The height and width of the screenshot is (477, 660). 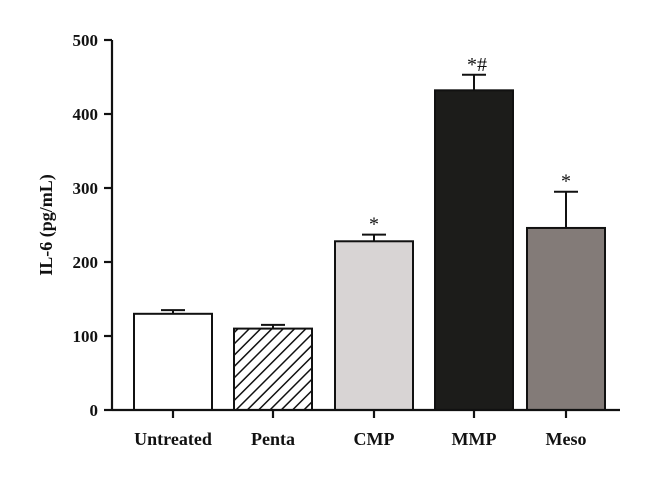 I want to click on x-tick-label-mmp: MMP, so click(x=474, y=439).